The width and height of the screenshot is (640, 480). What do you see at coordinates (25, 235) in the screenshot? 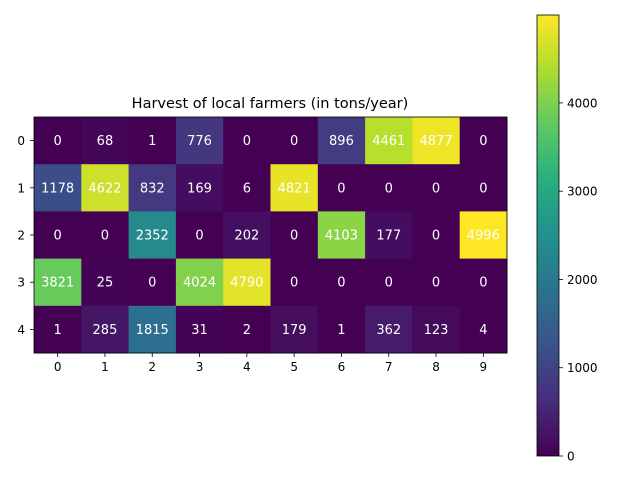
I see `y-axis: 0 1 2 3 4` at bounding box center [25, 235].